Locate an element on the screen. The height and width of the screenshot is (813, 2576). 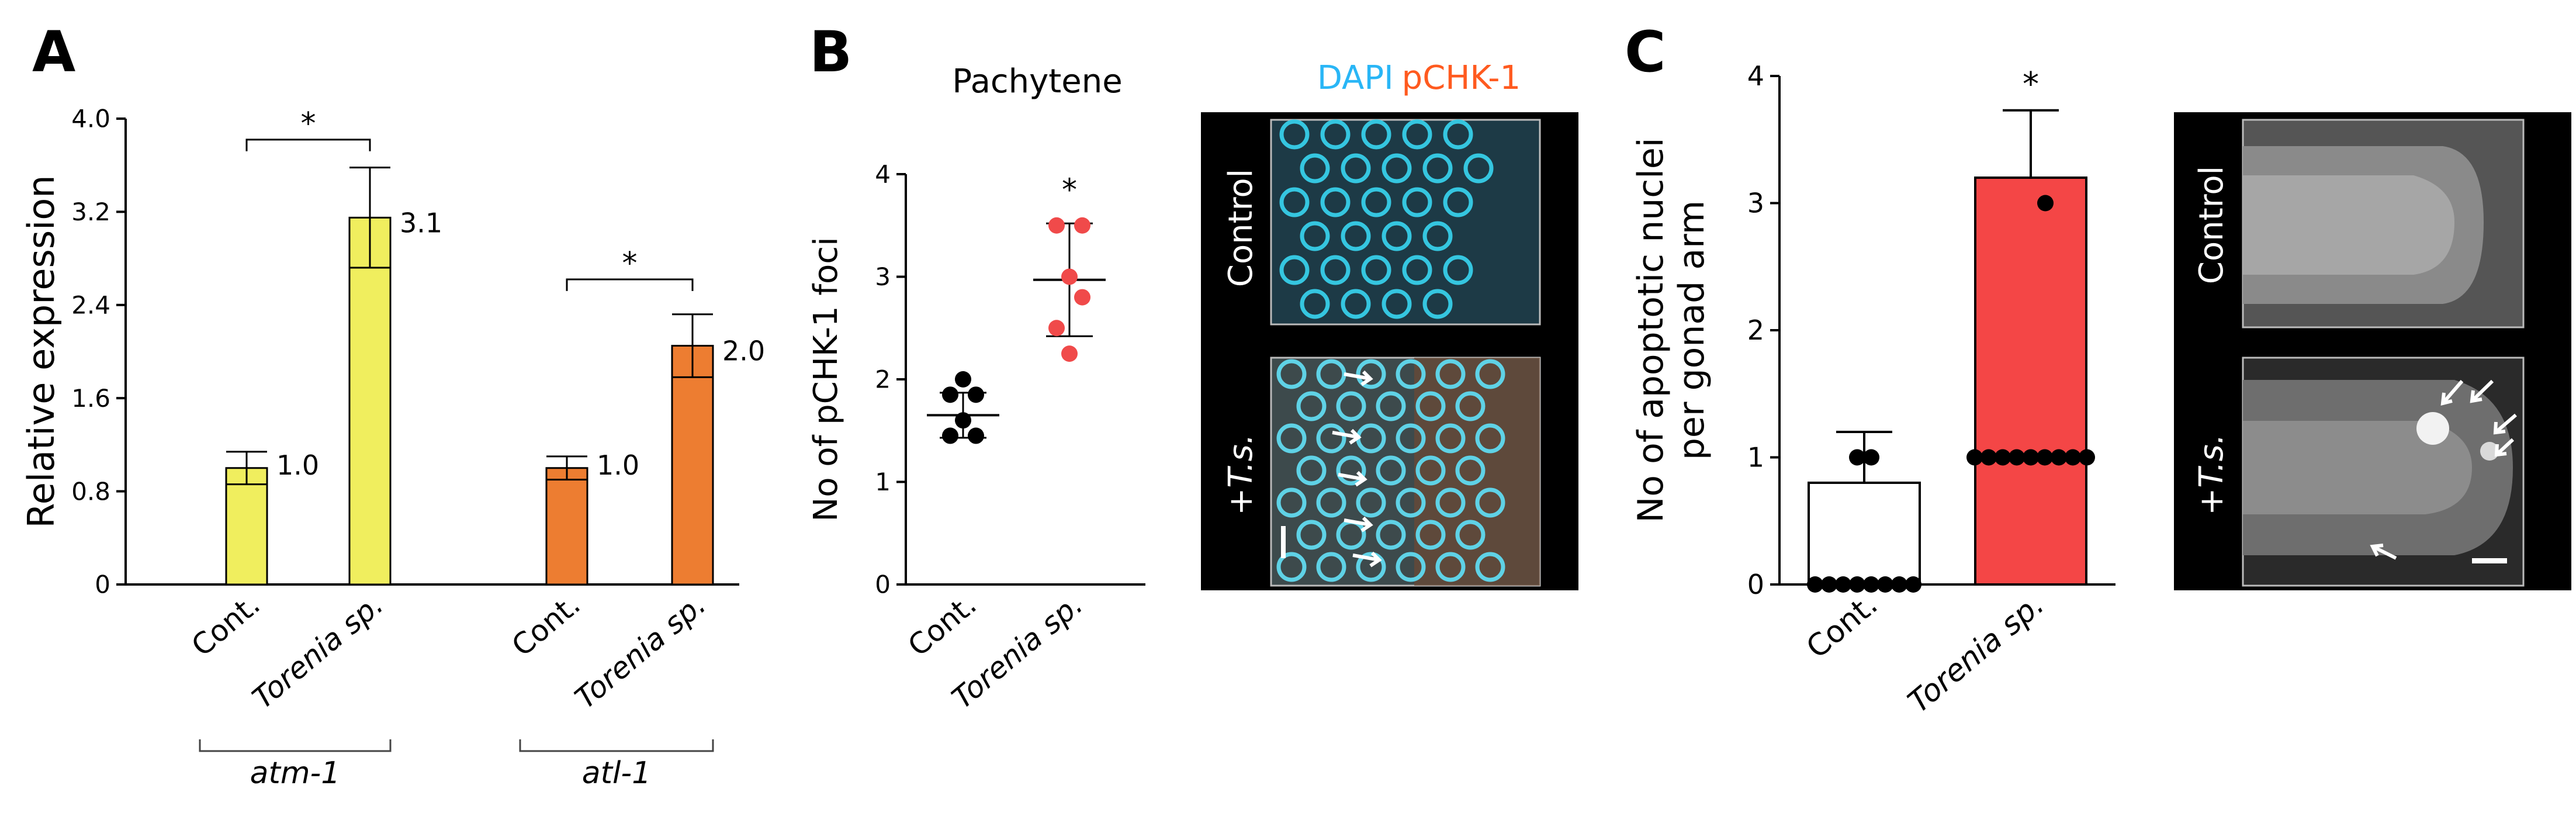
x-tick-label: Torenia sp. is located at coordinates (1977, 653).